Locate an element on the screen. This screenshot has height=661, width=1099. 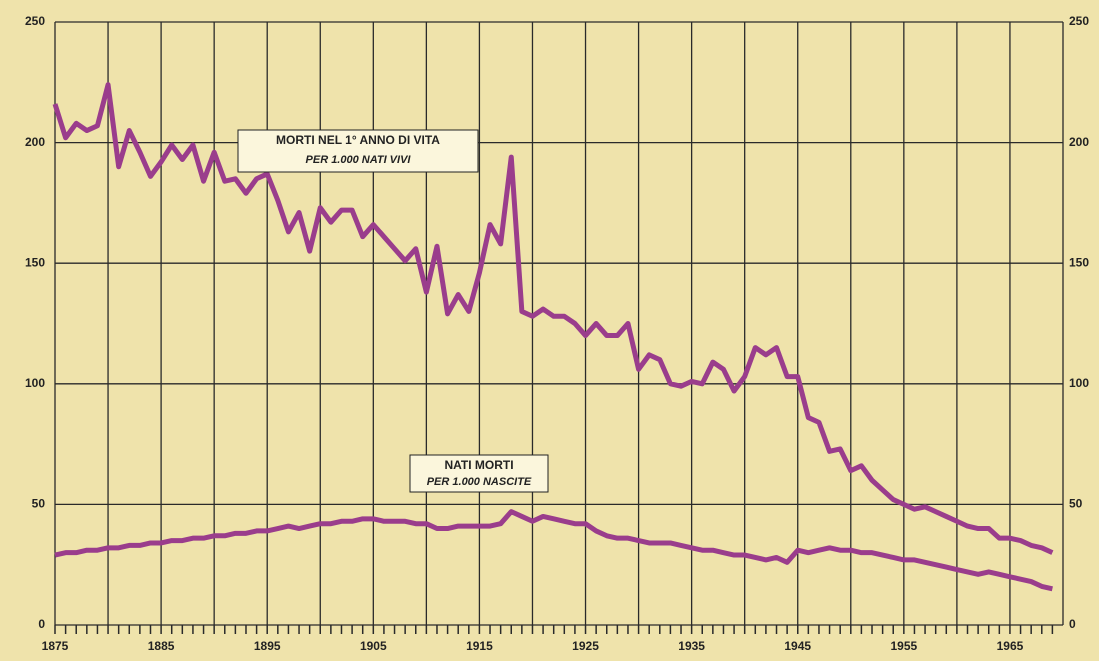
x-tick-label: 1915 is located at coordinates (479, 646).